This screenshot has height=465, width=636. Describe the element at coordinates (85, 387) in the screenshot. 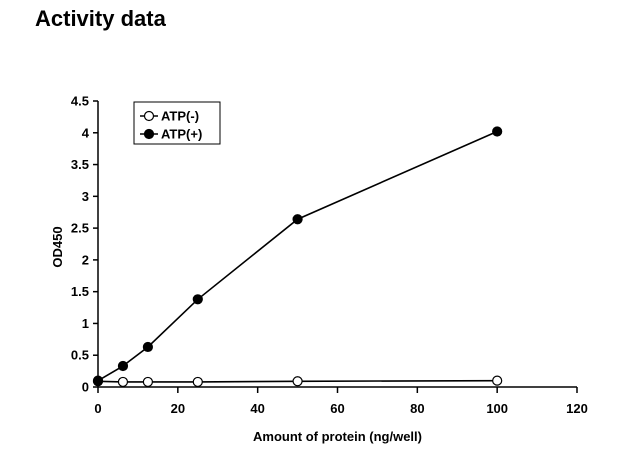

I see `y-tick-label: 0` at that location.